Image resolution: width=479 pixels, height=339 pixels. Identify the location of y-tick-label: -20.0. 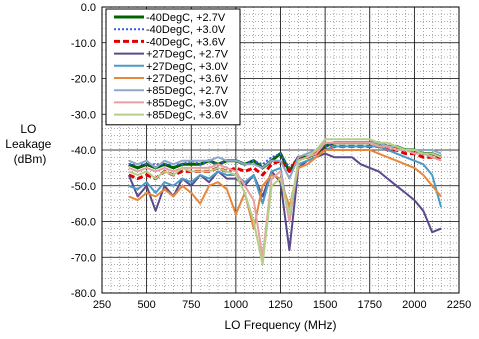
(83, 80).